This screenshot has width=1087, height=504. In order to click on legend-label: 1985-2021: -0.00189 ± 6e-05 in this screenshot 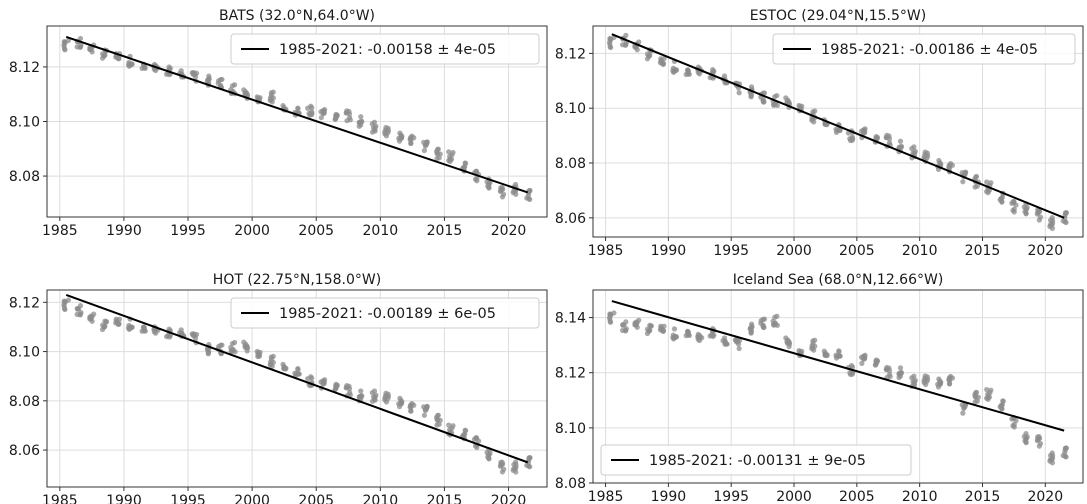, I will do `click(387, 314)`.